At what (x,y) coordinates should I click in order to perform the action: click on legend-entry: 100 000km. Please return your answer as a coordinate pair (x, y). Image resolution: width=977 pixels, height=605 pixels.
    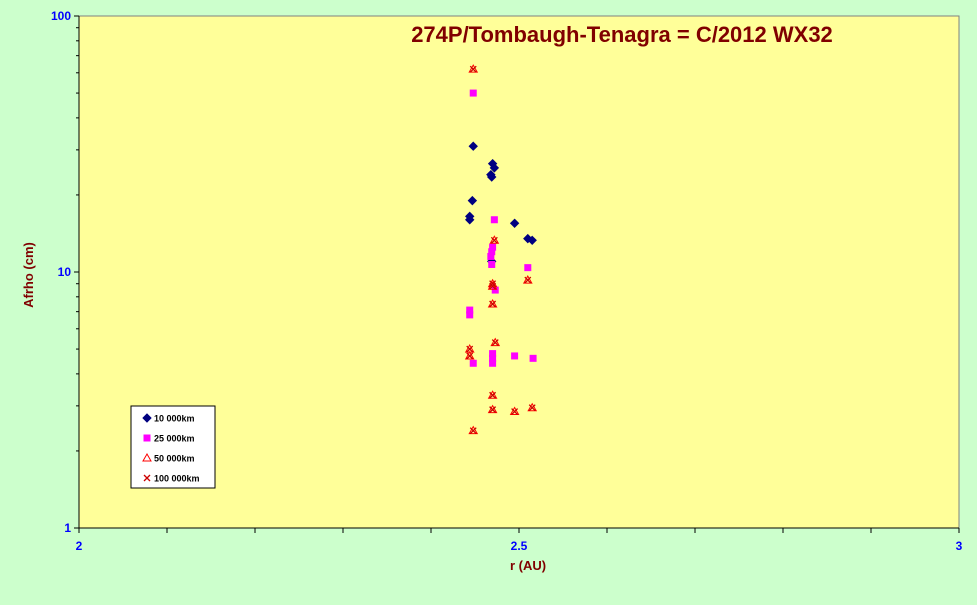
    Looking at the image, I should click on (177, 479).